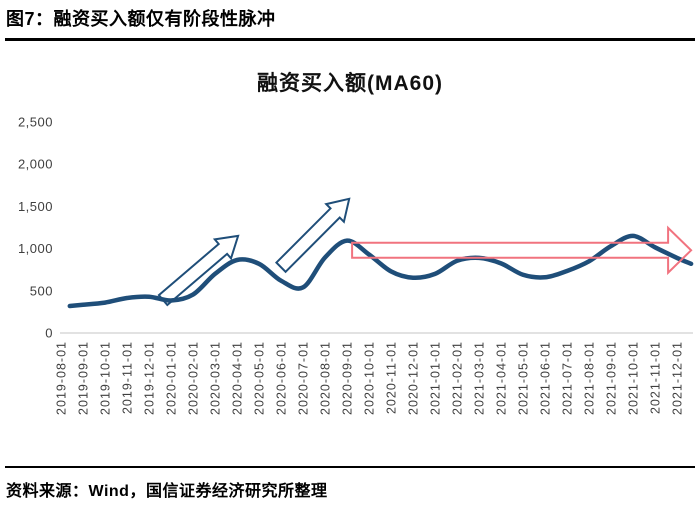 The width and height of the screenshot is (700, 510). I want to click on y-axis-tick-label: 1,000, so click(35, 248).